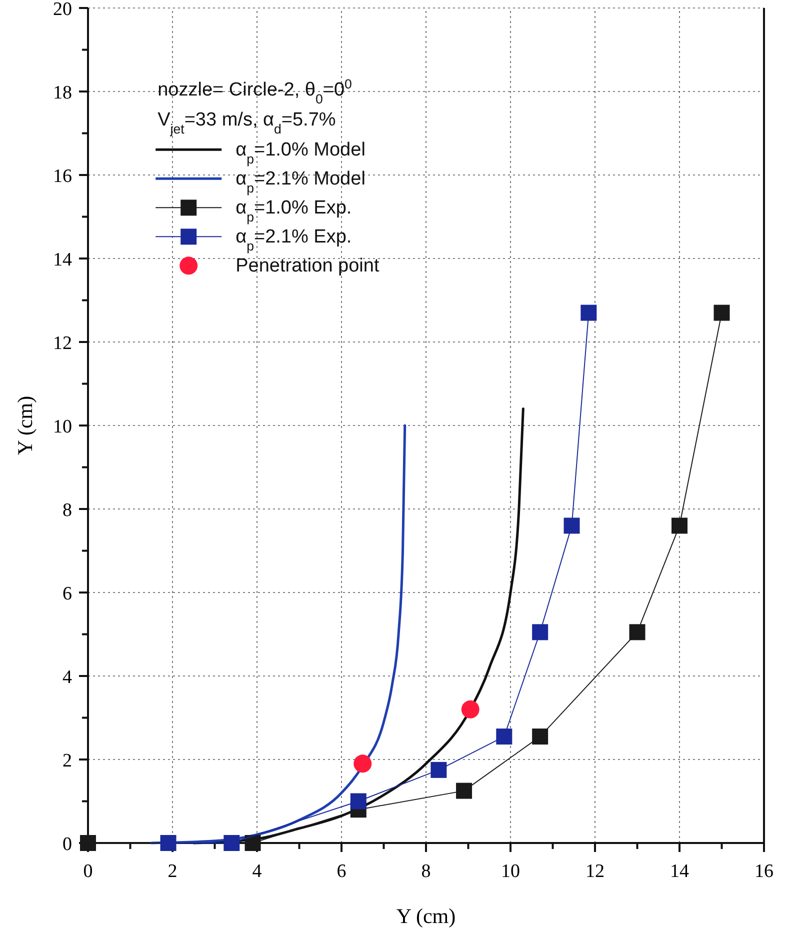  I want to click on annotation: V$_{jet}$=33 m/s, α$_{d}$=5.7%, so click(247, 123).